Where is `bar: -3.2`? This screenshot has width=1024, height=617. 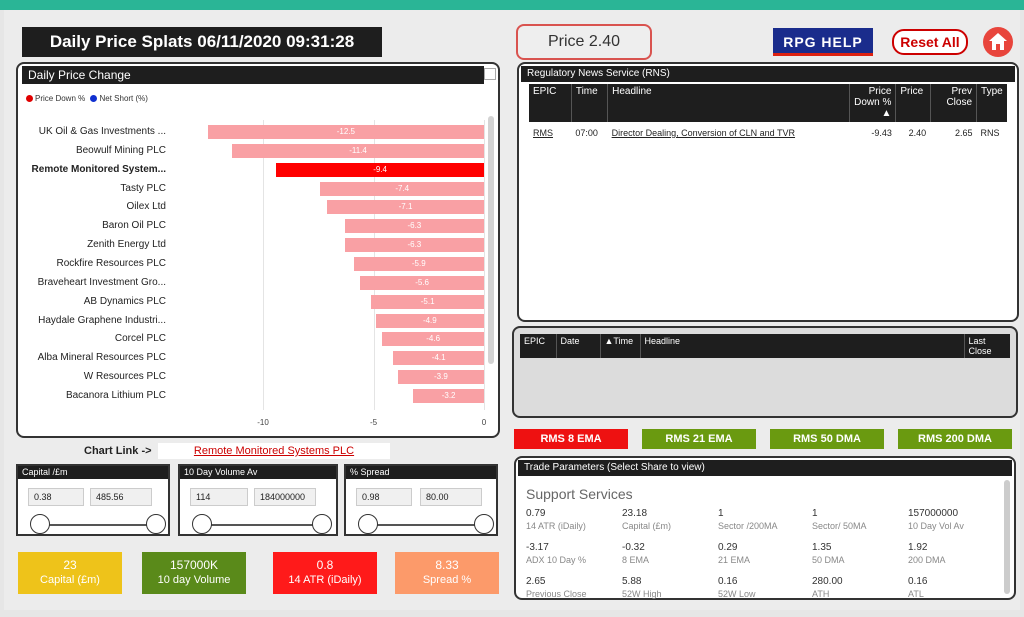 bar: -3.2 is located at coordinates (448, 395).